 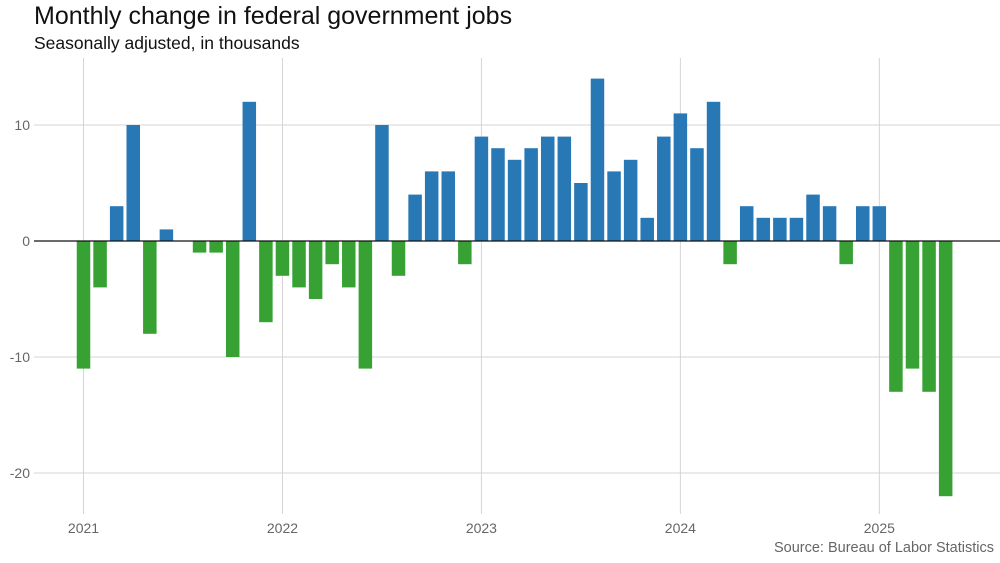 I want to click on x-axis-tick-labels: 2021 2022 2023 2024 2025, so click(x=481, y=528).